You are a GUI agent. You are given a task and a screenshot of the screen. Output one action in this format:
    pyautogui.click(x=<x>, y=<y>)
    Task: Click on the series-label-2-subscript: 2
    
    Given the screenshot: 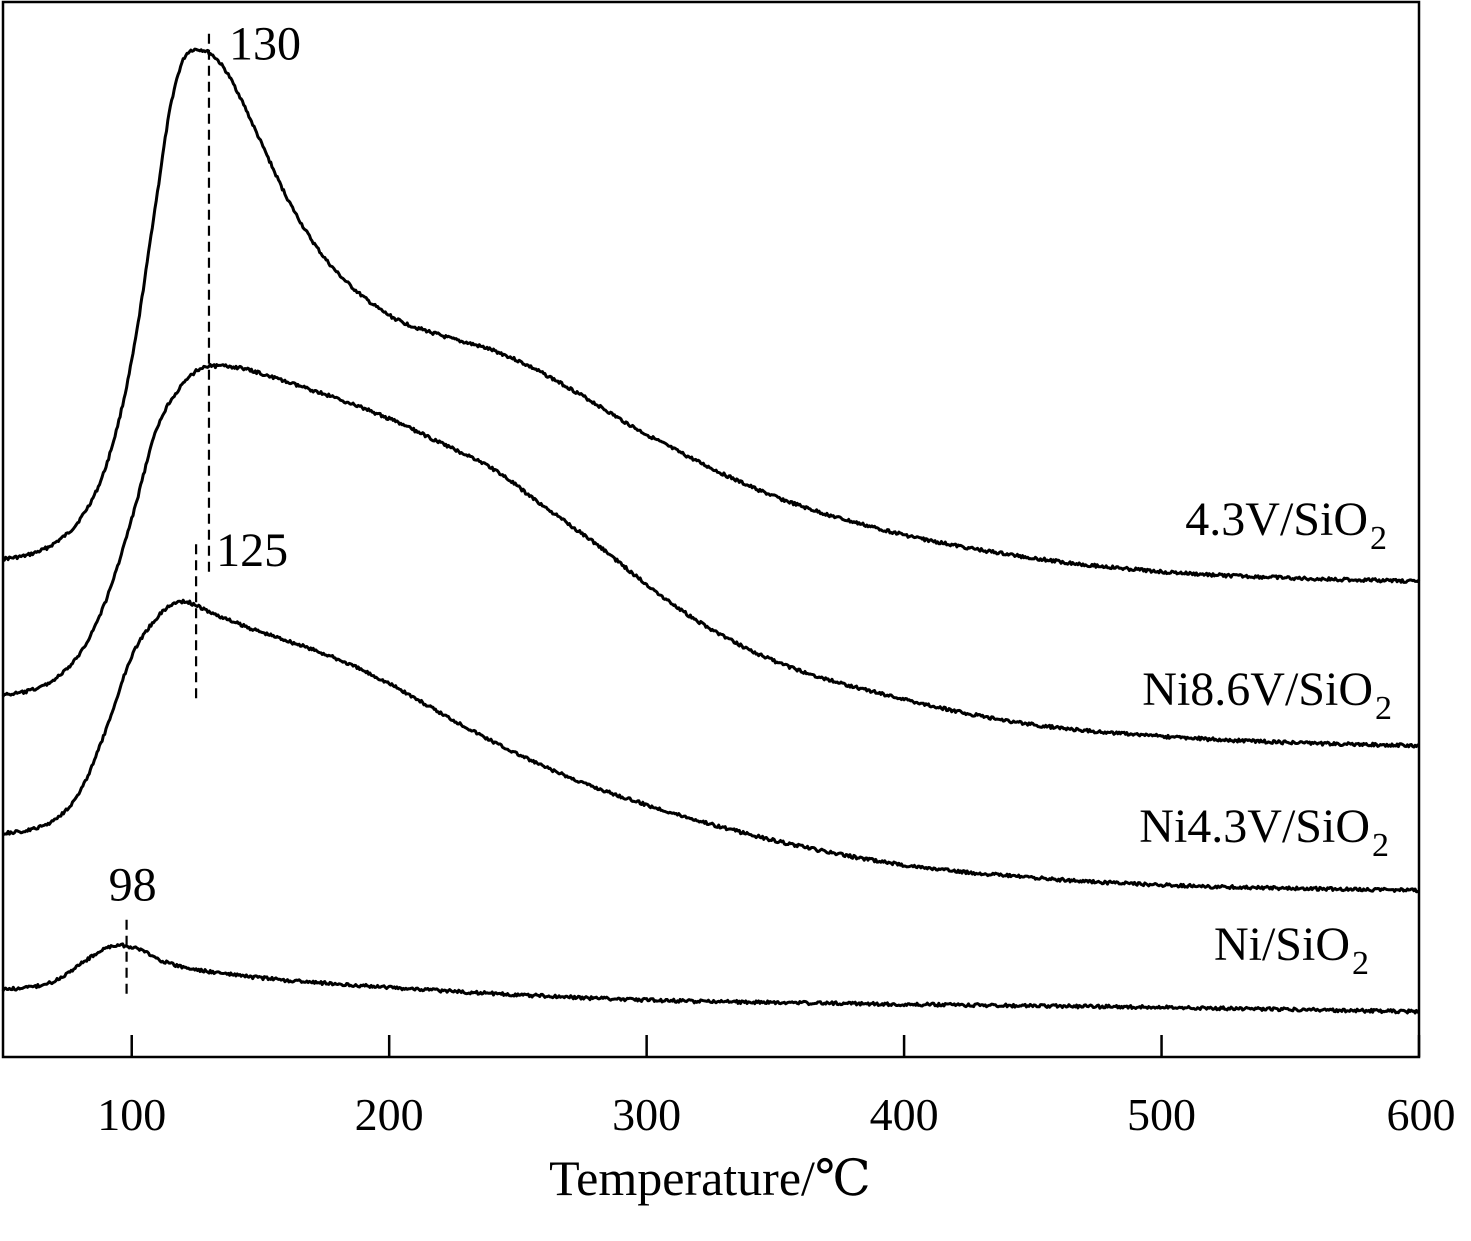 What is the action you would take?
    pyautogui.click(x=1380, y=845)
    